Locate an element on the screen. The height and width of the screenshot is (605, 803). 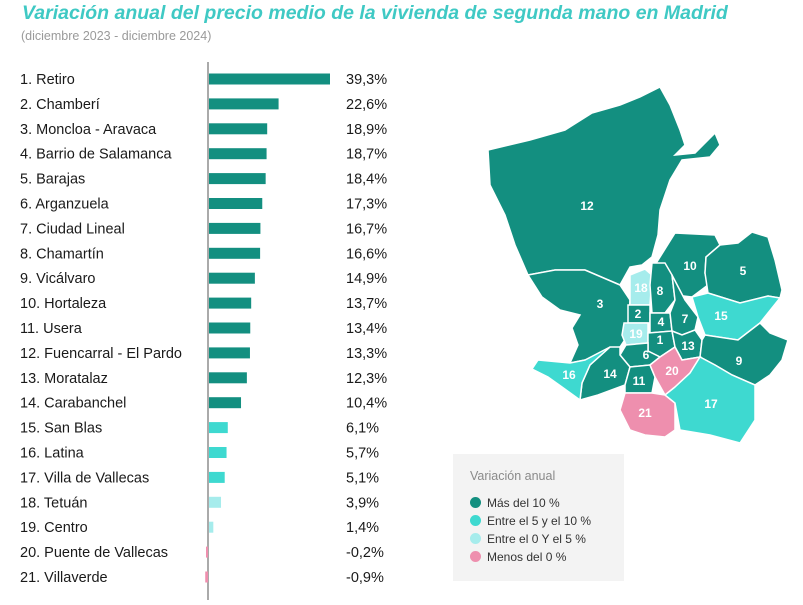
map-label-13: 13 is located at coordinates (688, 346).